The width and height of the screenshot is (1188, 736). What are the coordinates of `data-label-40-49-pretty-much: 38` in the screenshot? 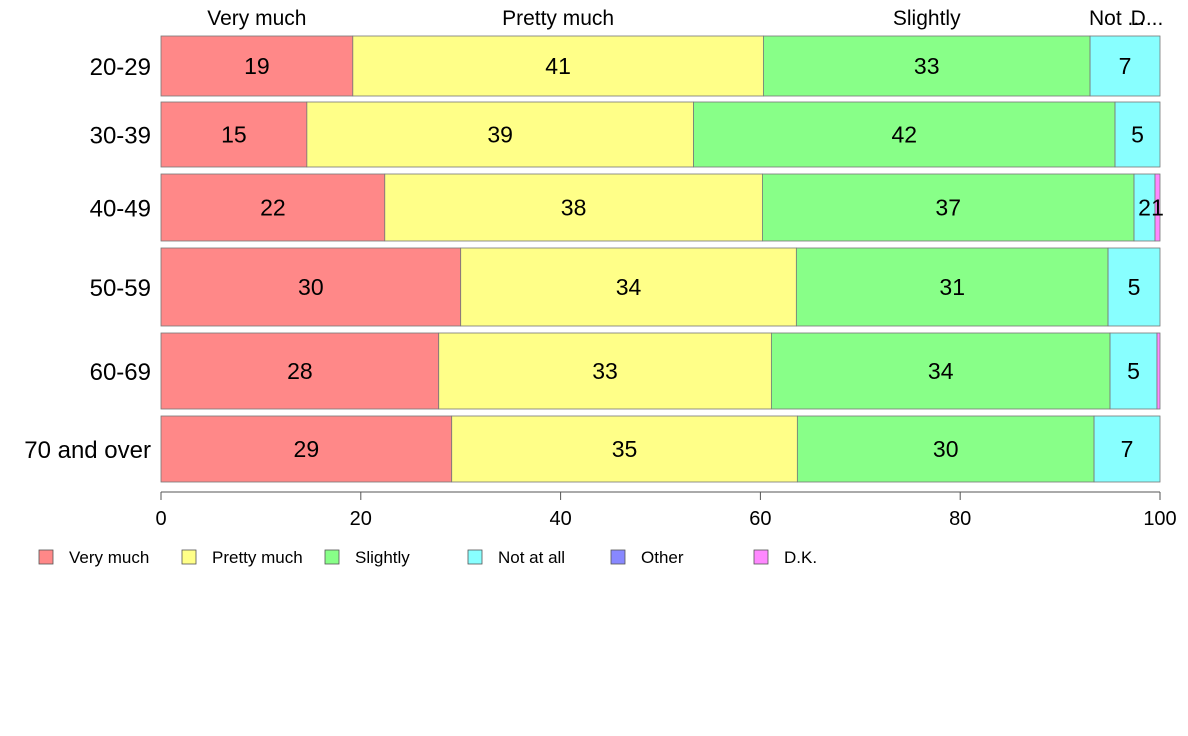 It's located at (574, 208).